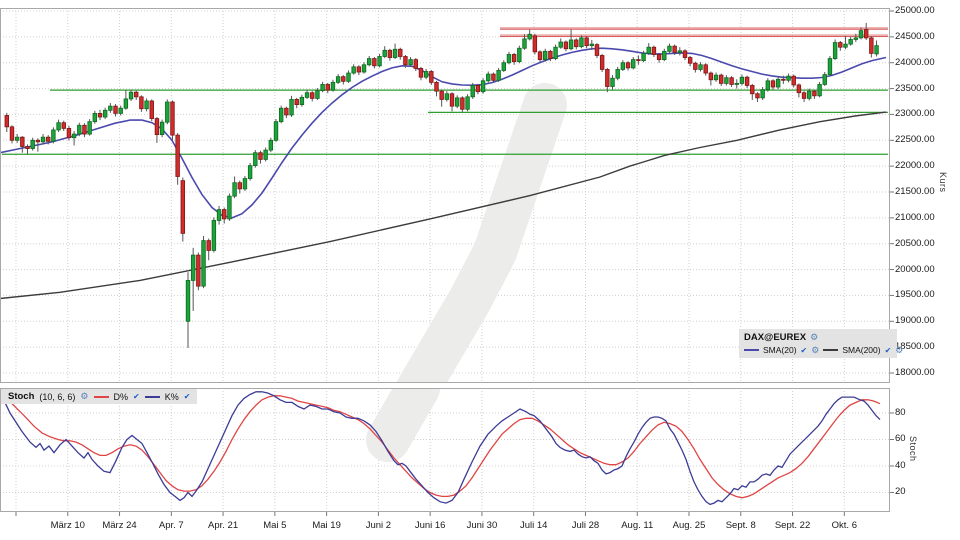  I want to click on x-tick-label: Juli 14, so click(533, 525).